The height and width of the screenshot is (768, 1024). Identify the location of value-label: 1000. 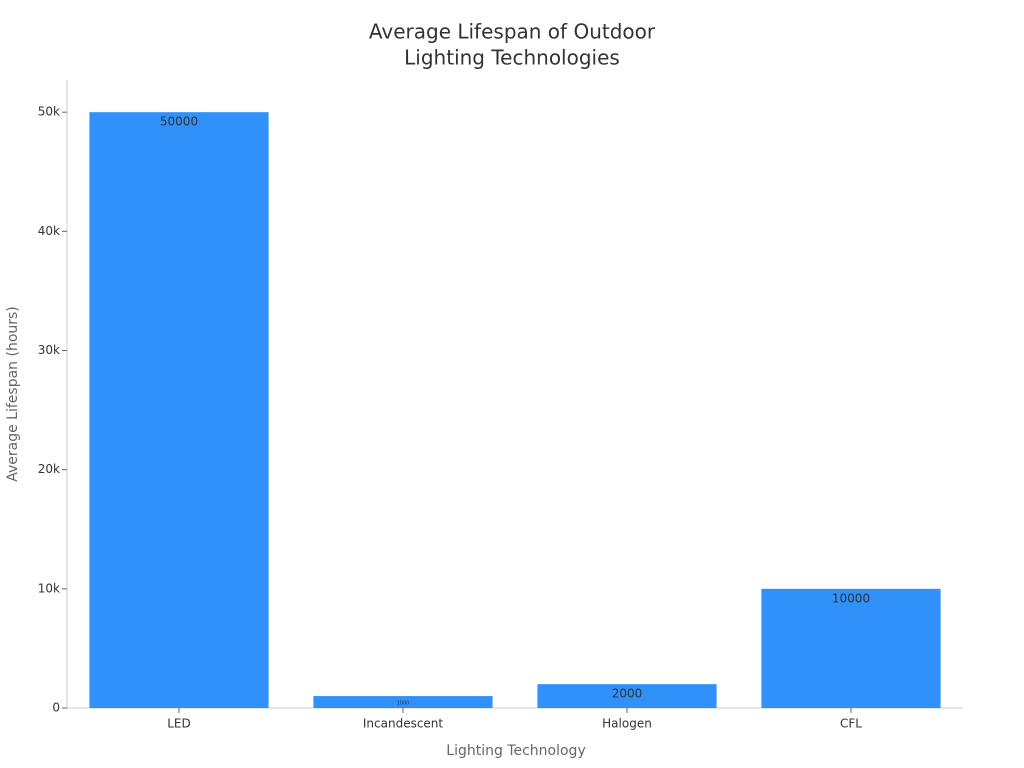
(403, 704).